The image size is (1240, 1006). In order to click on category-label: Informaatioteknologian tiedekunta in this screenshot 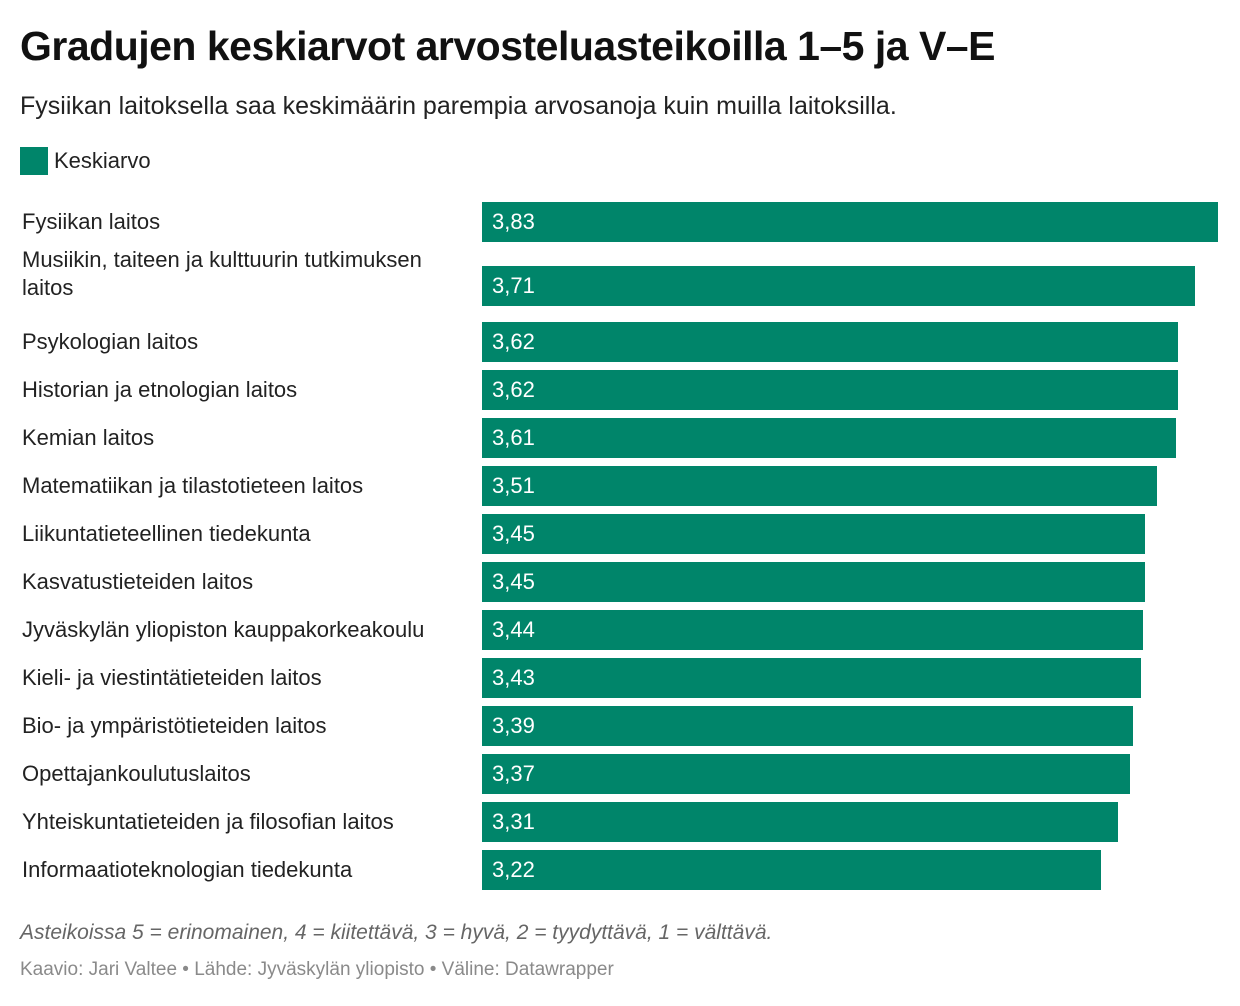, I will do `click(187, 869)`.